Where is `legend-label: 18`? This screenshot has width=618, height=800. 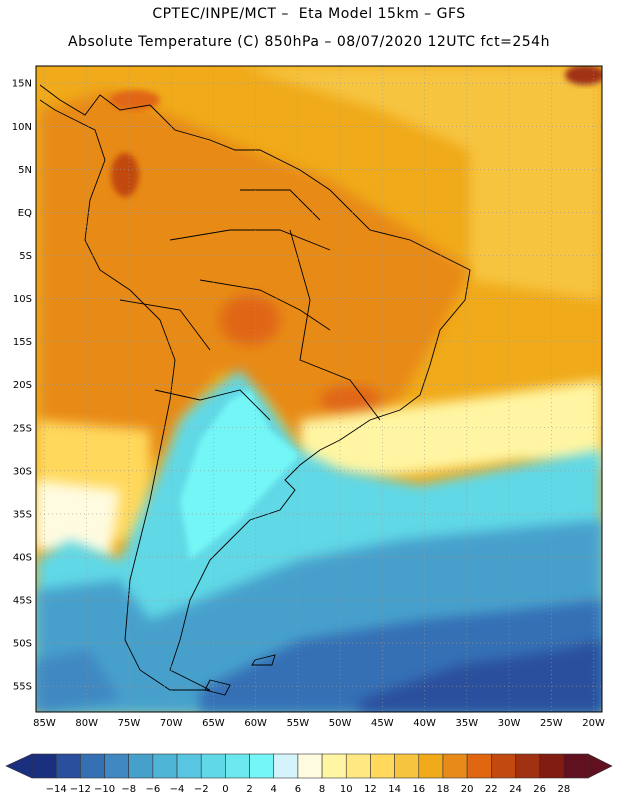 legend-label: 18 is located at coordinates (443, 789).